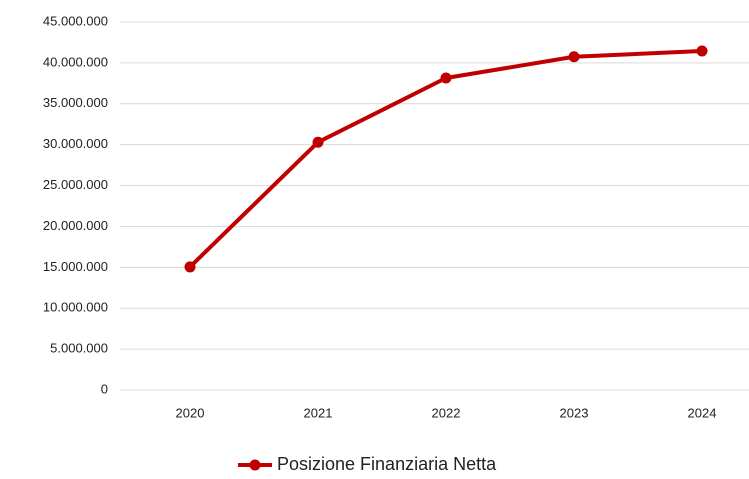  I want to click on y-tick-label: 15.000.000, so click(75, 266).